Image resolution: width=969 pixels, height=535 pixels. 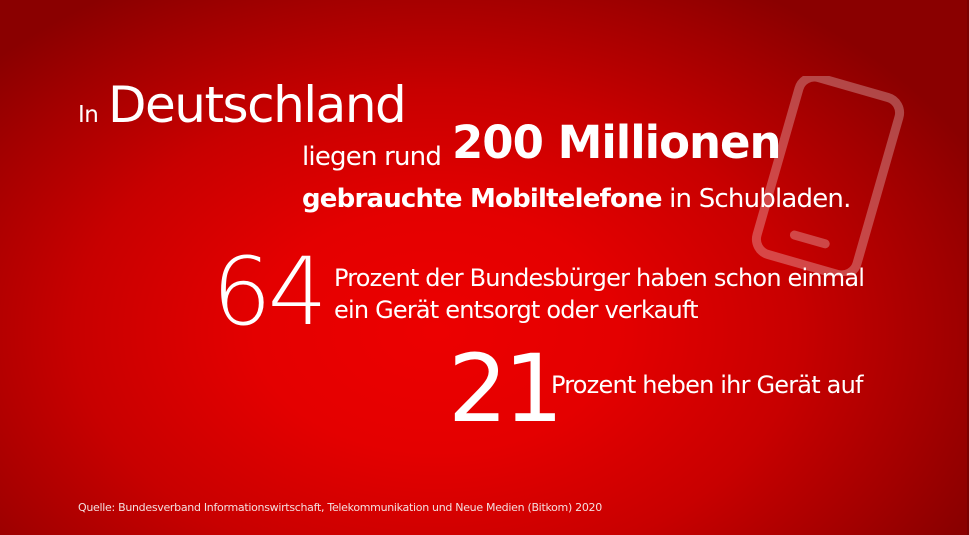 What do you see at coordinates (968, 267) in the screenshot?
I see `right-edge-divider` at bounding box center [968, 267].